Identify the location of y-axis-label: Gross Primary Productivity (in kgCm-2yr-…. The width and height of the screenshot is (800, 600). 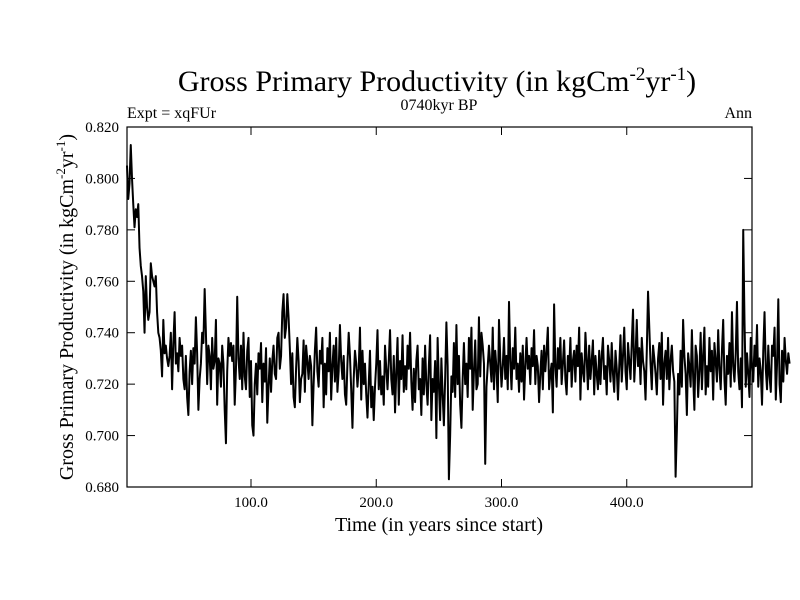
(65, 307).